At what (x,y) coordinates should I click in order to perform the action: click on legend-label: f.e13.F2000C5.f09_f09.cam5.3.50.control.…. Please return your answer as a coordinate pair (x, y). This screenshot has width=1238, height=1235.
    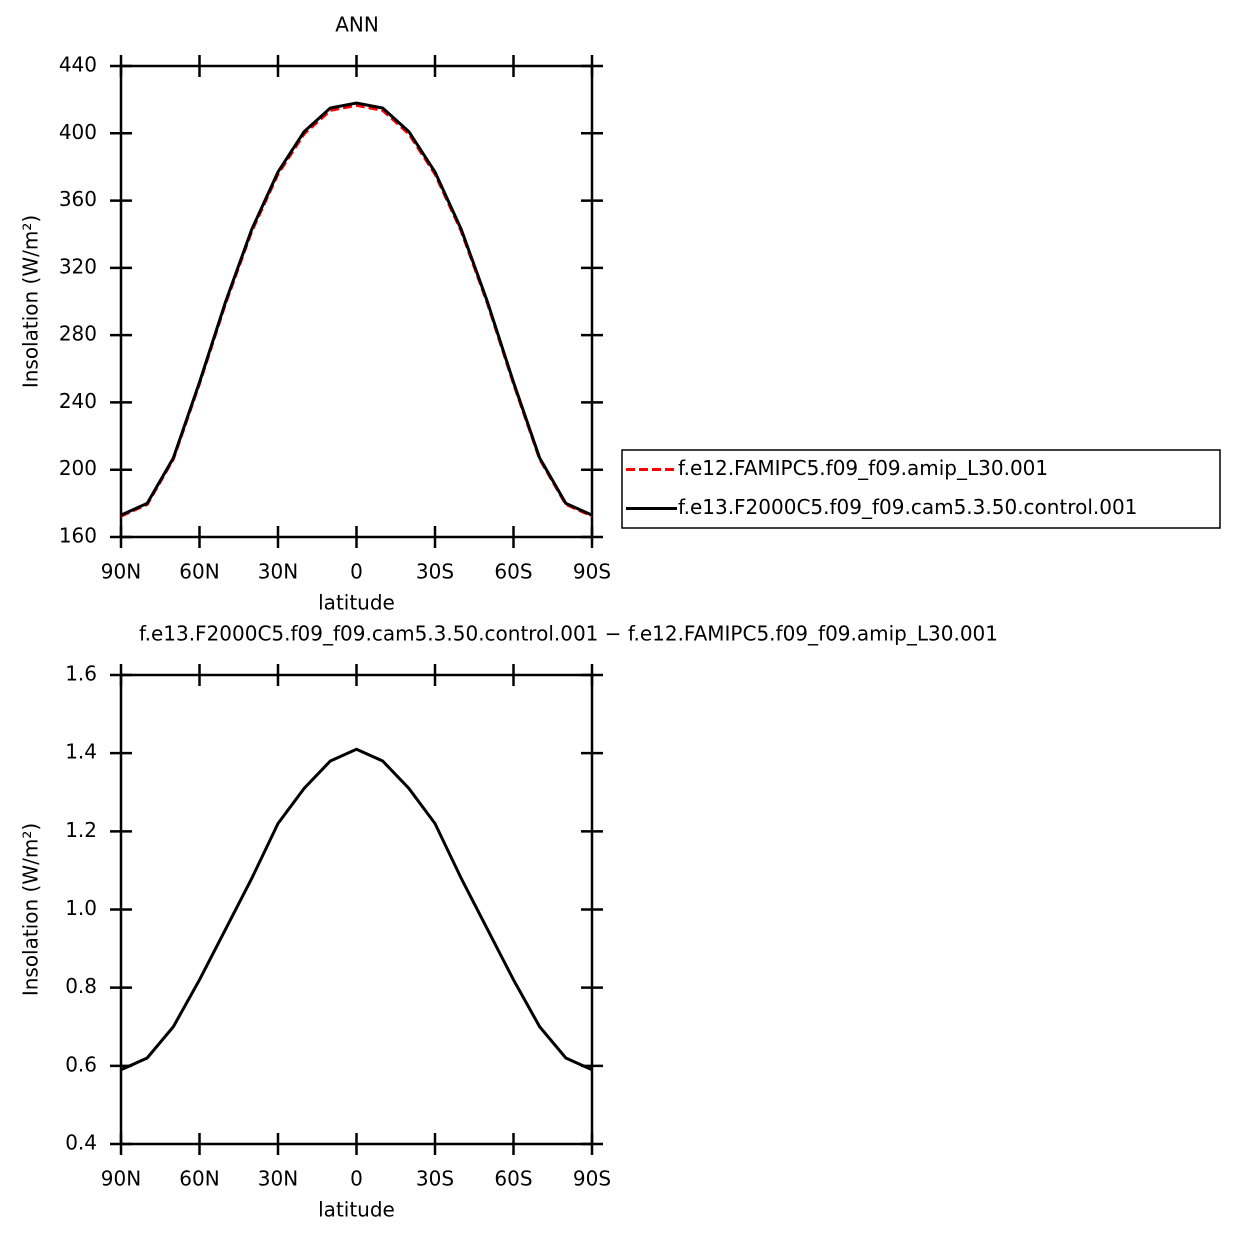
    Looking at the image, I should click on (907, 507).